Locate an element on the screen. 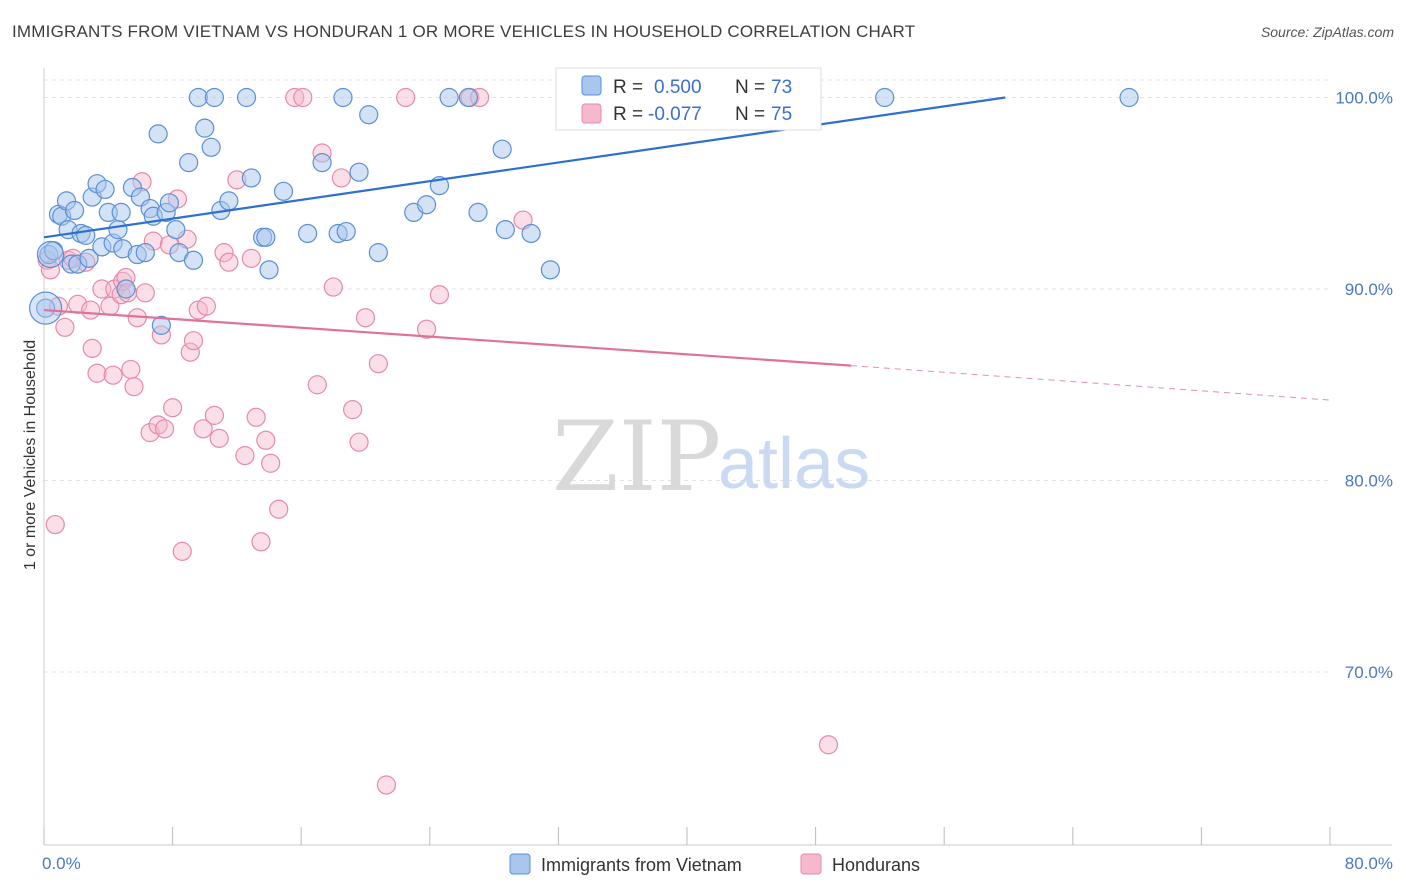 This screenshot has width=1406, height=892. legend-n-label-2: N = is located at coordinates (750, 114).